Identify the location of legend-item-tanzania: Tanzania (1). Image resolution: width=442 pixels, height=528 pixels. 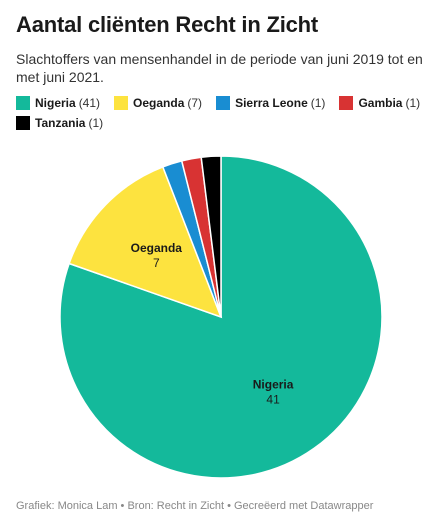
(59, 123).